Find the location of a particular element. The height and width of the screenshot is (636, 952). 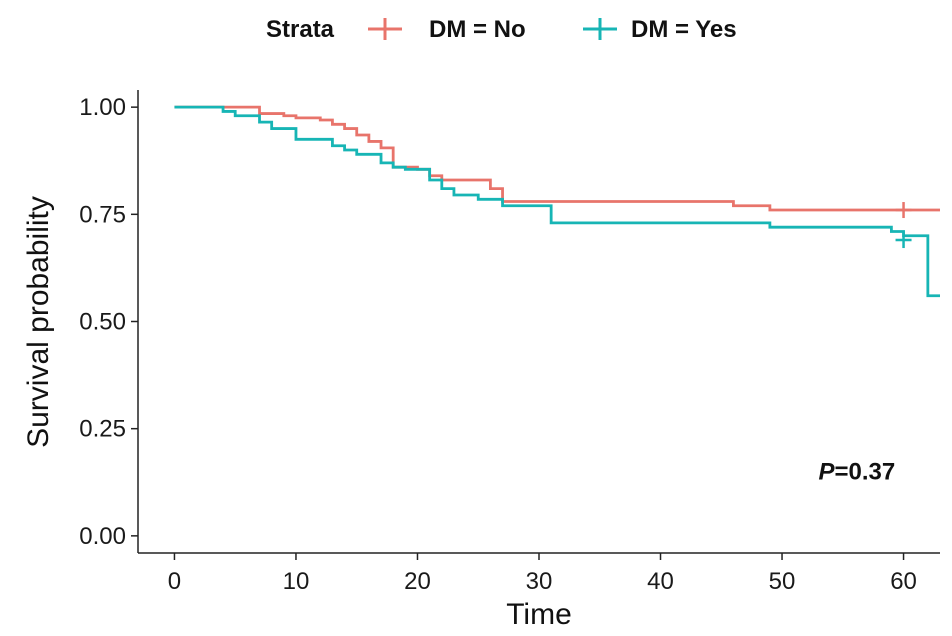

legend: Strata DM = No DM = Yes is located at coordinates (501, 29).